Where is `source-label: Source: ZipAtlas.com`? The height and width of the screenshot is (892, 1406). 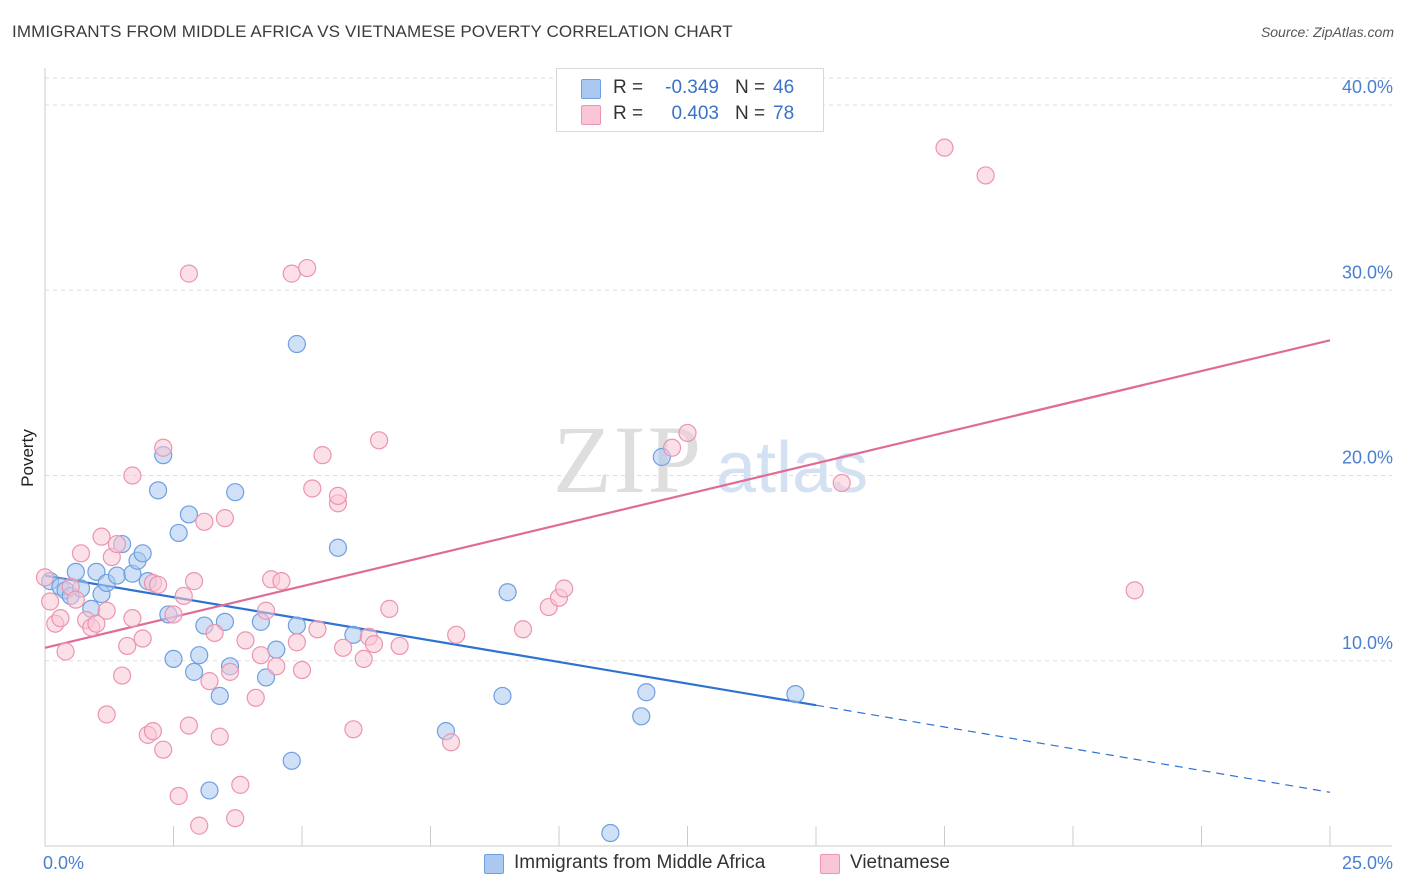
source-label: Source: ZipAtlas.com is located at coordinates (1327, 32).